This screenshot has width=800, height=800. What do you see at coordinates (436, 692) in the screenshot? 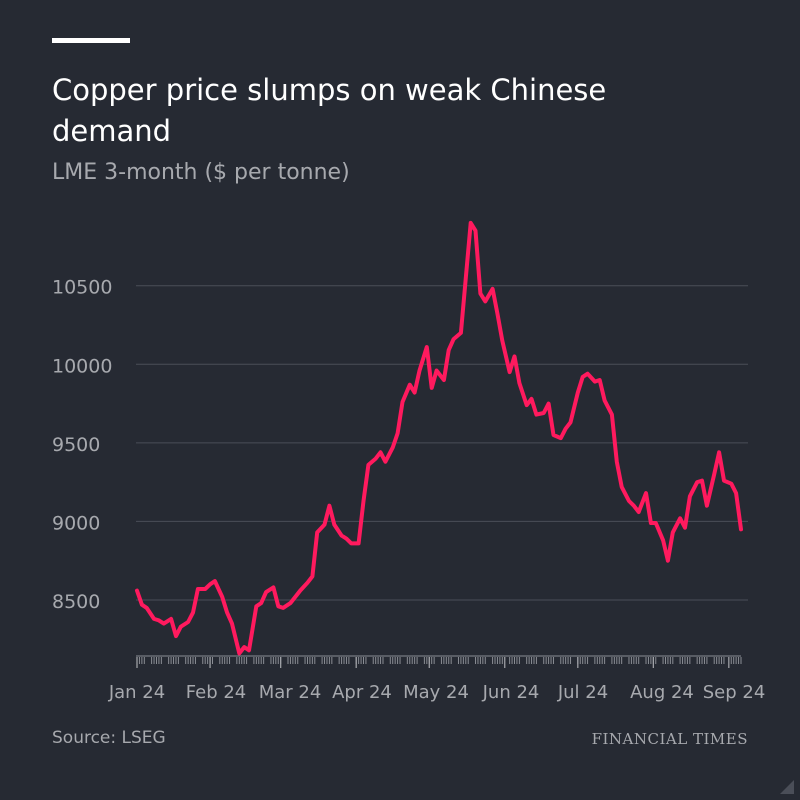
I see `x-tick-label-may-24: May 24` at bounding box center [436, 692].